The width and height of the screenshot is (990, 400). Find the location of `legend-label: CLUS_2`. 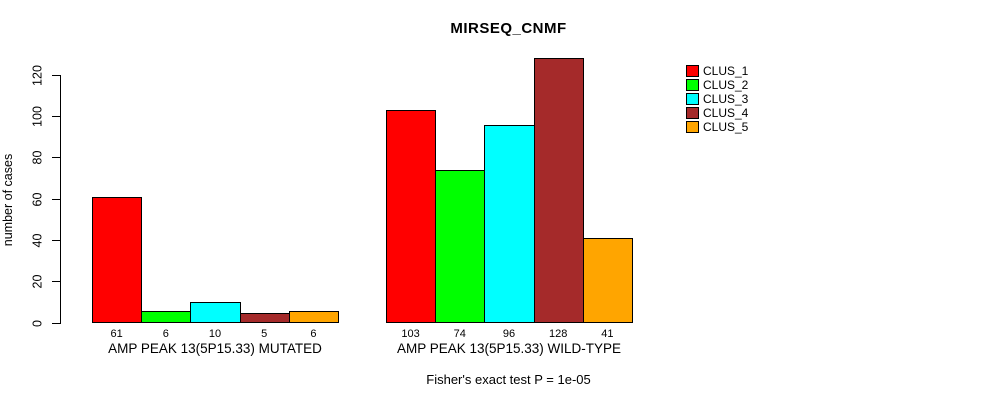

legend-label: CLUS_2 is located at coordinates (726, 85).